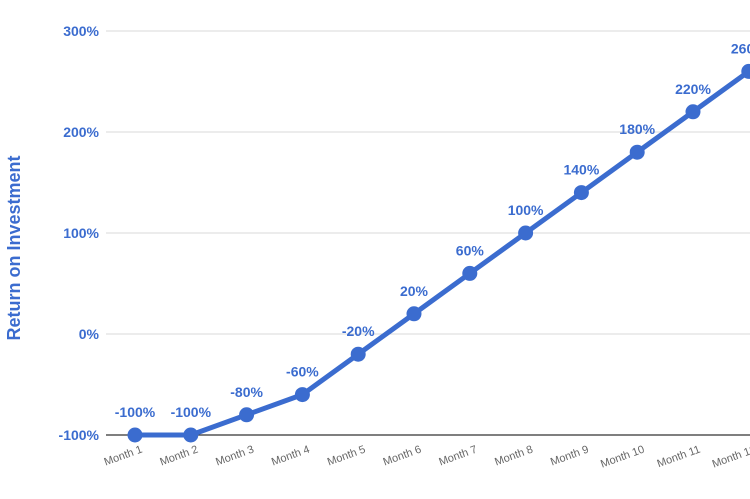 The width and height of the screenshot is (750, 499). I want to click on data-label: -60%, so click(302, 372).